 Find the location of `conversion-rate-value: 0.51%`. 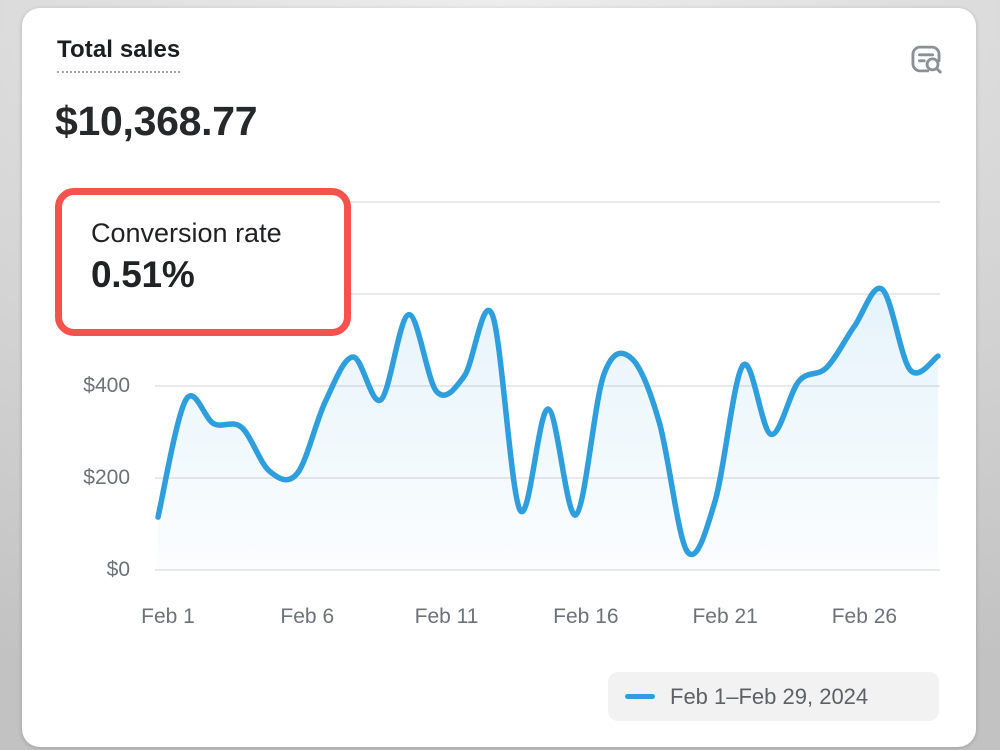

conversion-rate-value: 0.51% is located at coordinates (143, 274).